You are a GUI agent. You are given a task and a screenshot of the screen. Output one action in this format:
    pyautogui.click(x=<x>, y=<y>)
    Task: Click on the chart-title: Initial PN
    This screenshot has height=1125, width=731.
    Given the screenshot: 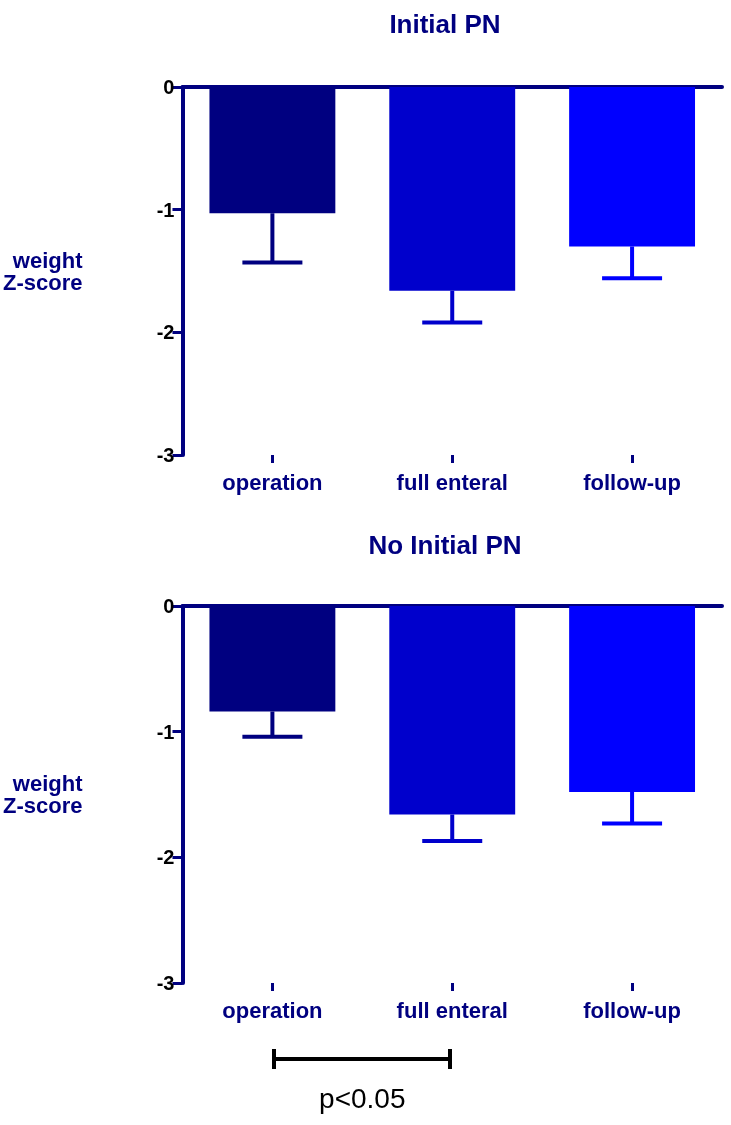 What is the action you would take?
    pyautogui.click(x=445, y=24)
    